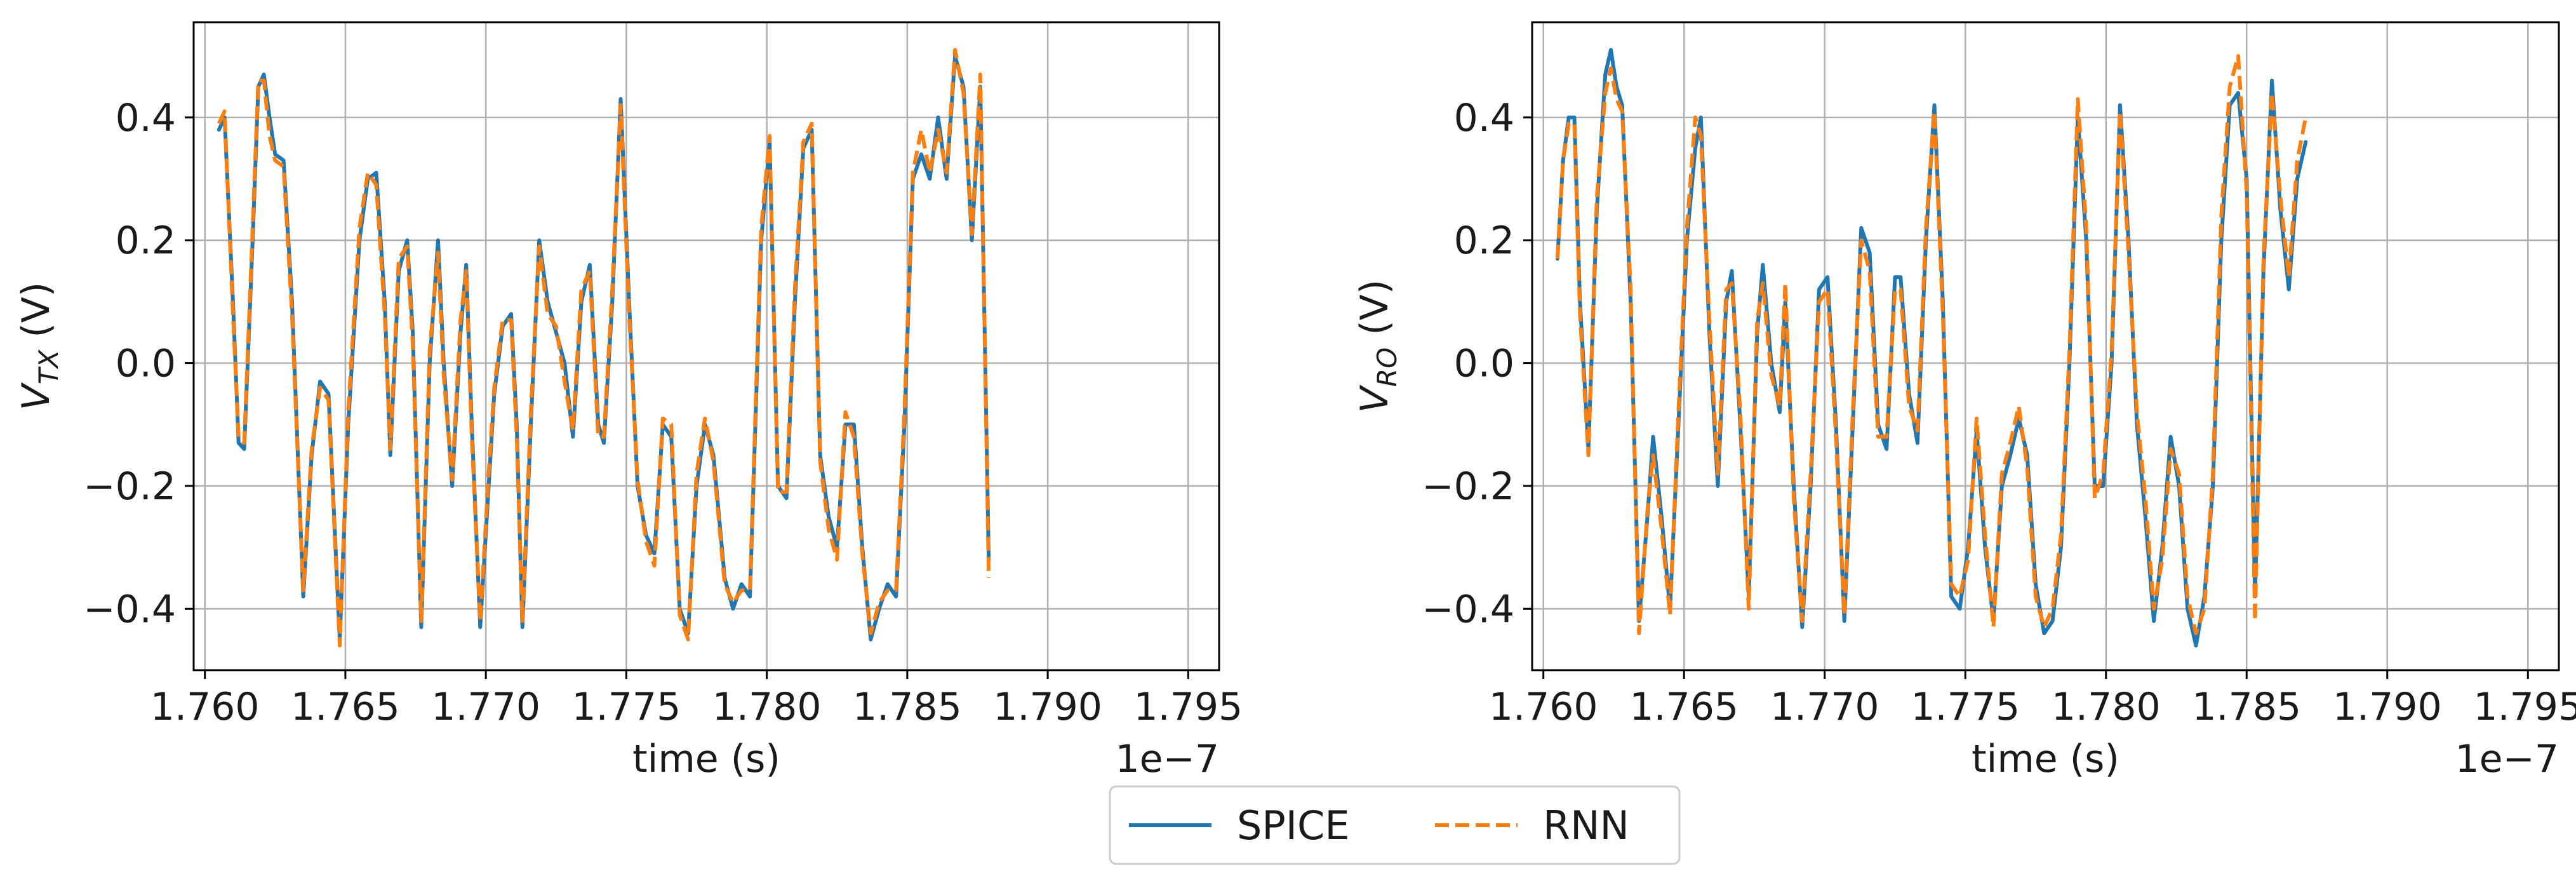 Image resolution: width=2576 pixels, height=869 pixels. Describe the element at coordinates (1293, 825) in the screenshot. I see `legend-label-spice: SPICE` at that location.